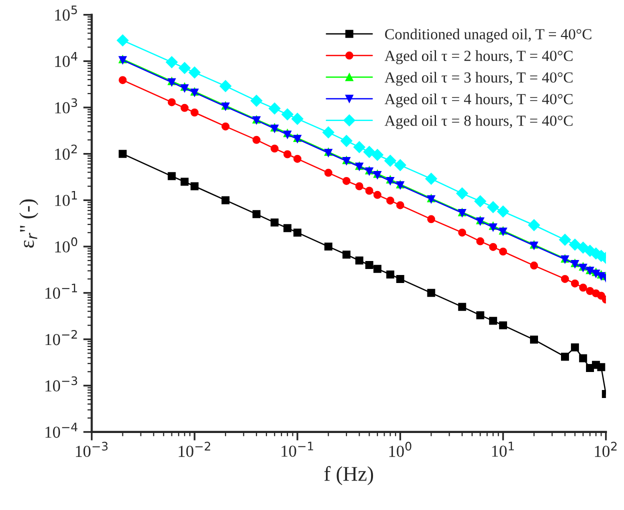 The height and width of the screenshot is (510, 624). I want to click on x-tick-label: 10$^{−3}$, so click(92, 449).